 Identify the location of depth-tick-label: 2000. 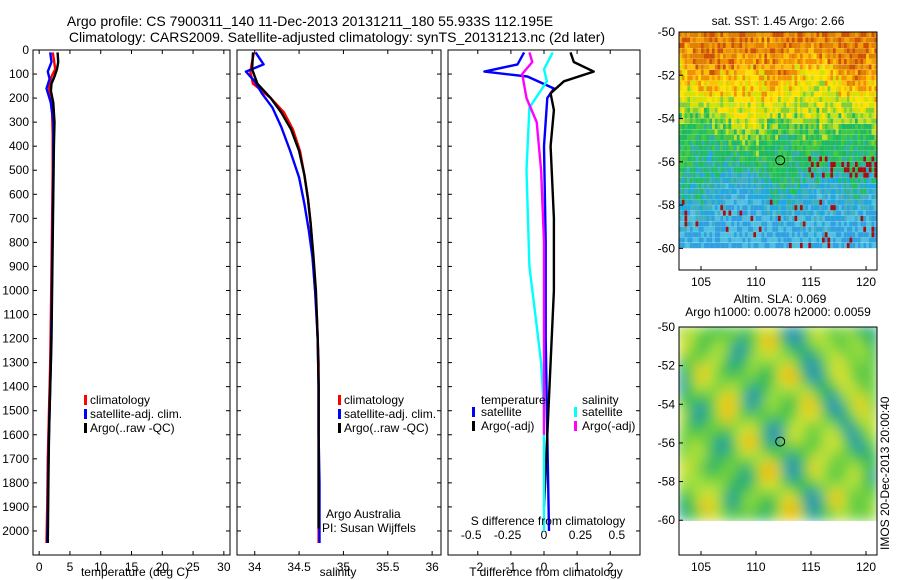
(15, 531).